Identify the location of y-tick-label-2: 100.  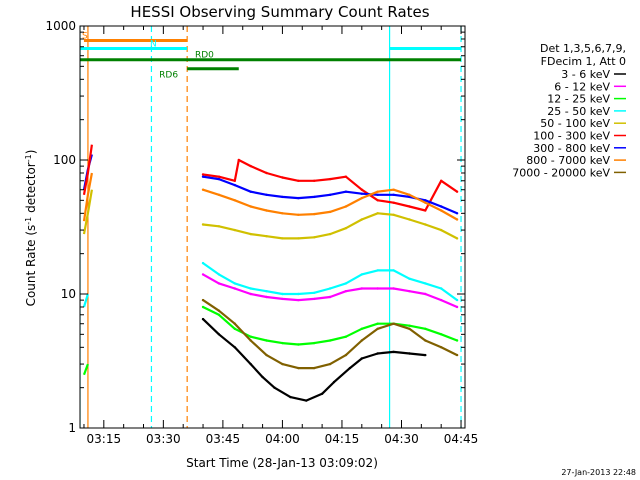
(64, 160).